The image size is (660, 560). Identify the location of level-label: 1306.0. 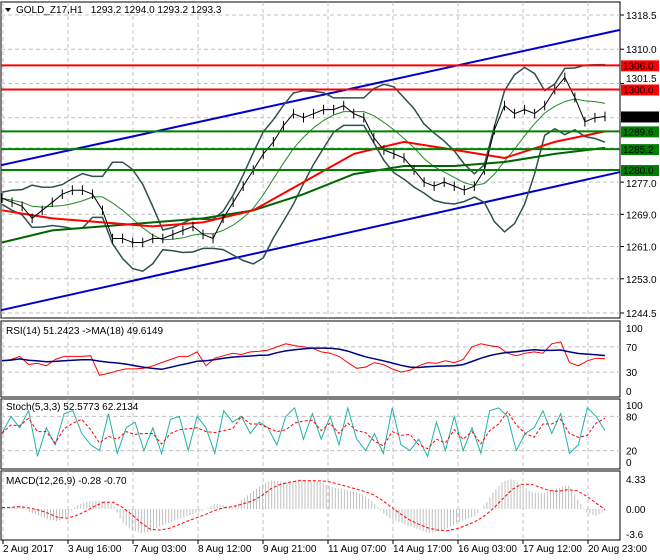
(638, 66).